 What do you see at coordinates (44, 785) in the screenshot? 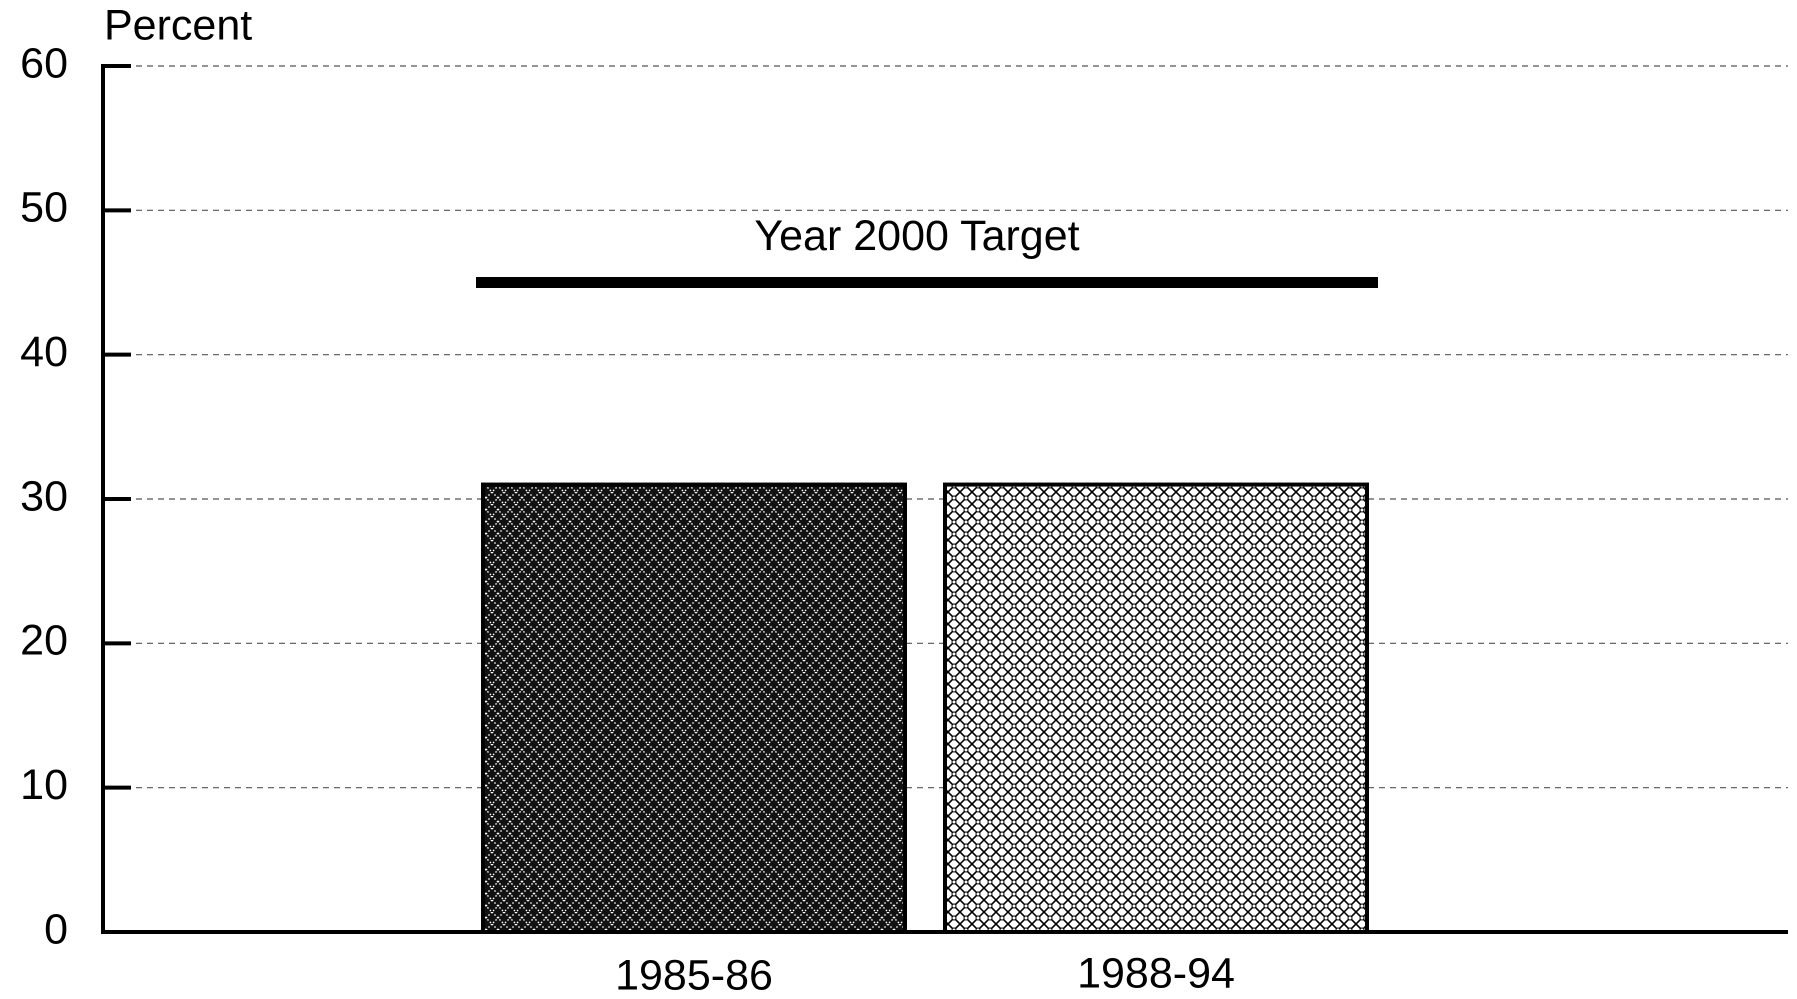
I see `y-tick-label: 10` at bounding box center [44, 785].